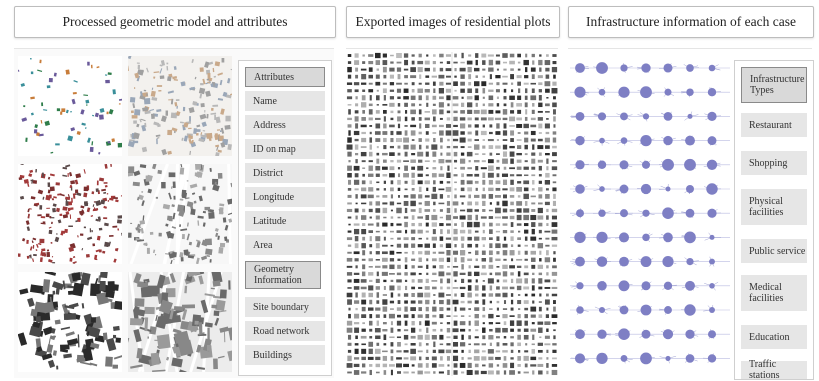 The width and height of the screenshot is (819, 381). Describe the element at coordinates (285, 245) in the screenshot. I see `attribute-item: Area` at that location.